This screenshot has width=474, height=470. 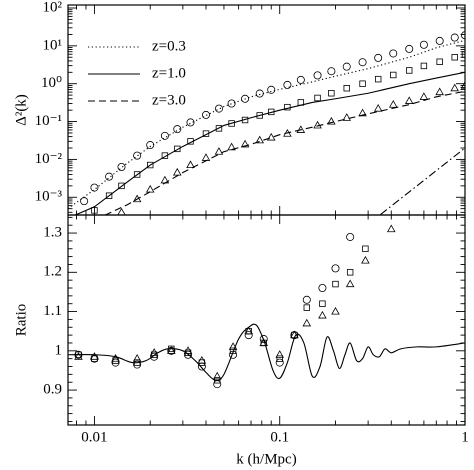 What do you see at coordinates (169, 73) in the screenshot?
I see `legend-label: z=1.0` at bounding box center [169, 73].